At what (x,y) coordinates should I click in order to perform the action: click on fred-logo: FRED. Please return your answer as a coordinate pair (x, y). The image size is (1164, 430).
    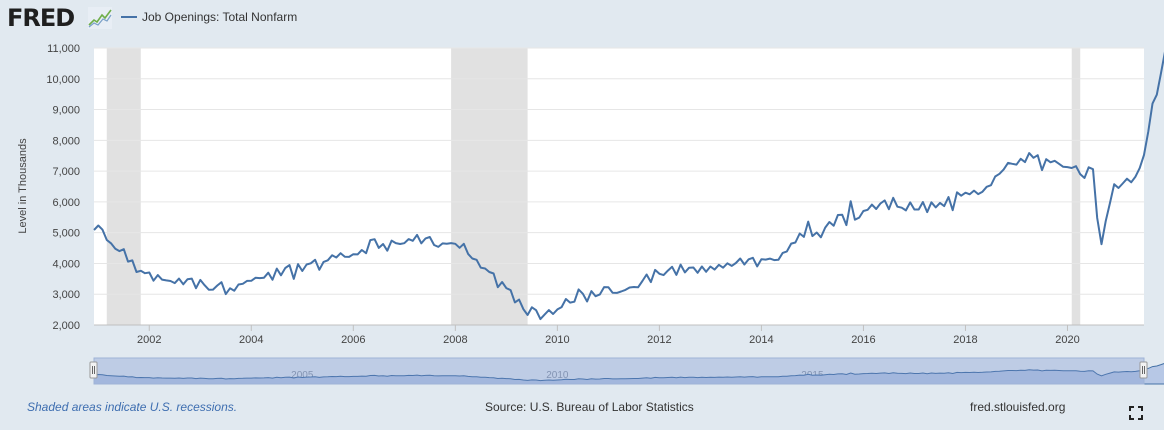
    Looking at the image, I should click on (41, 18).